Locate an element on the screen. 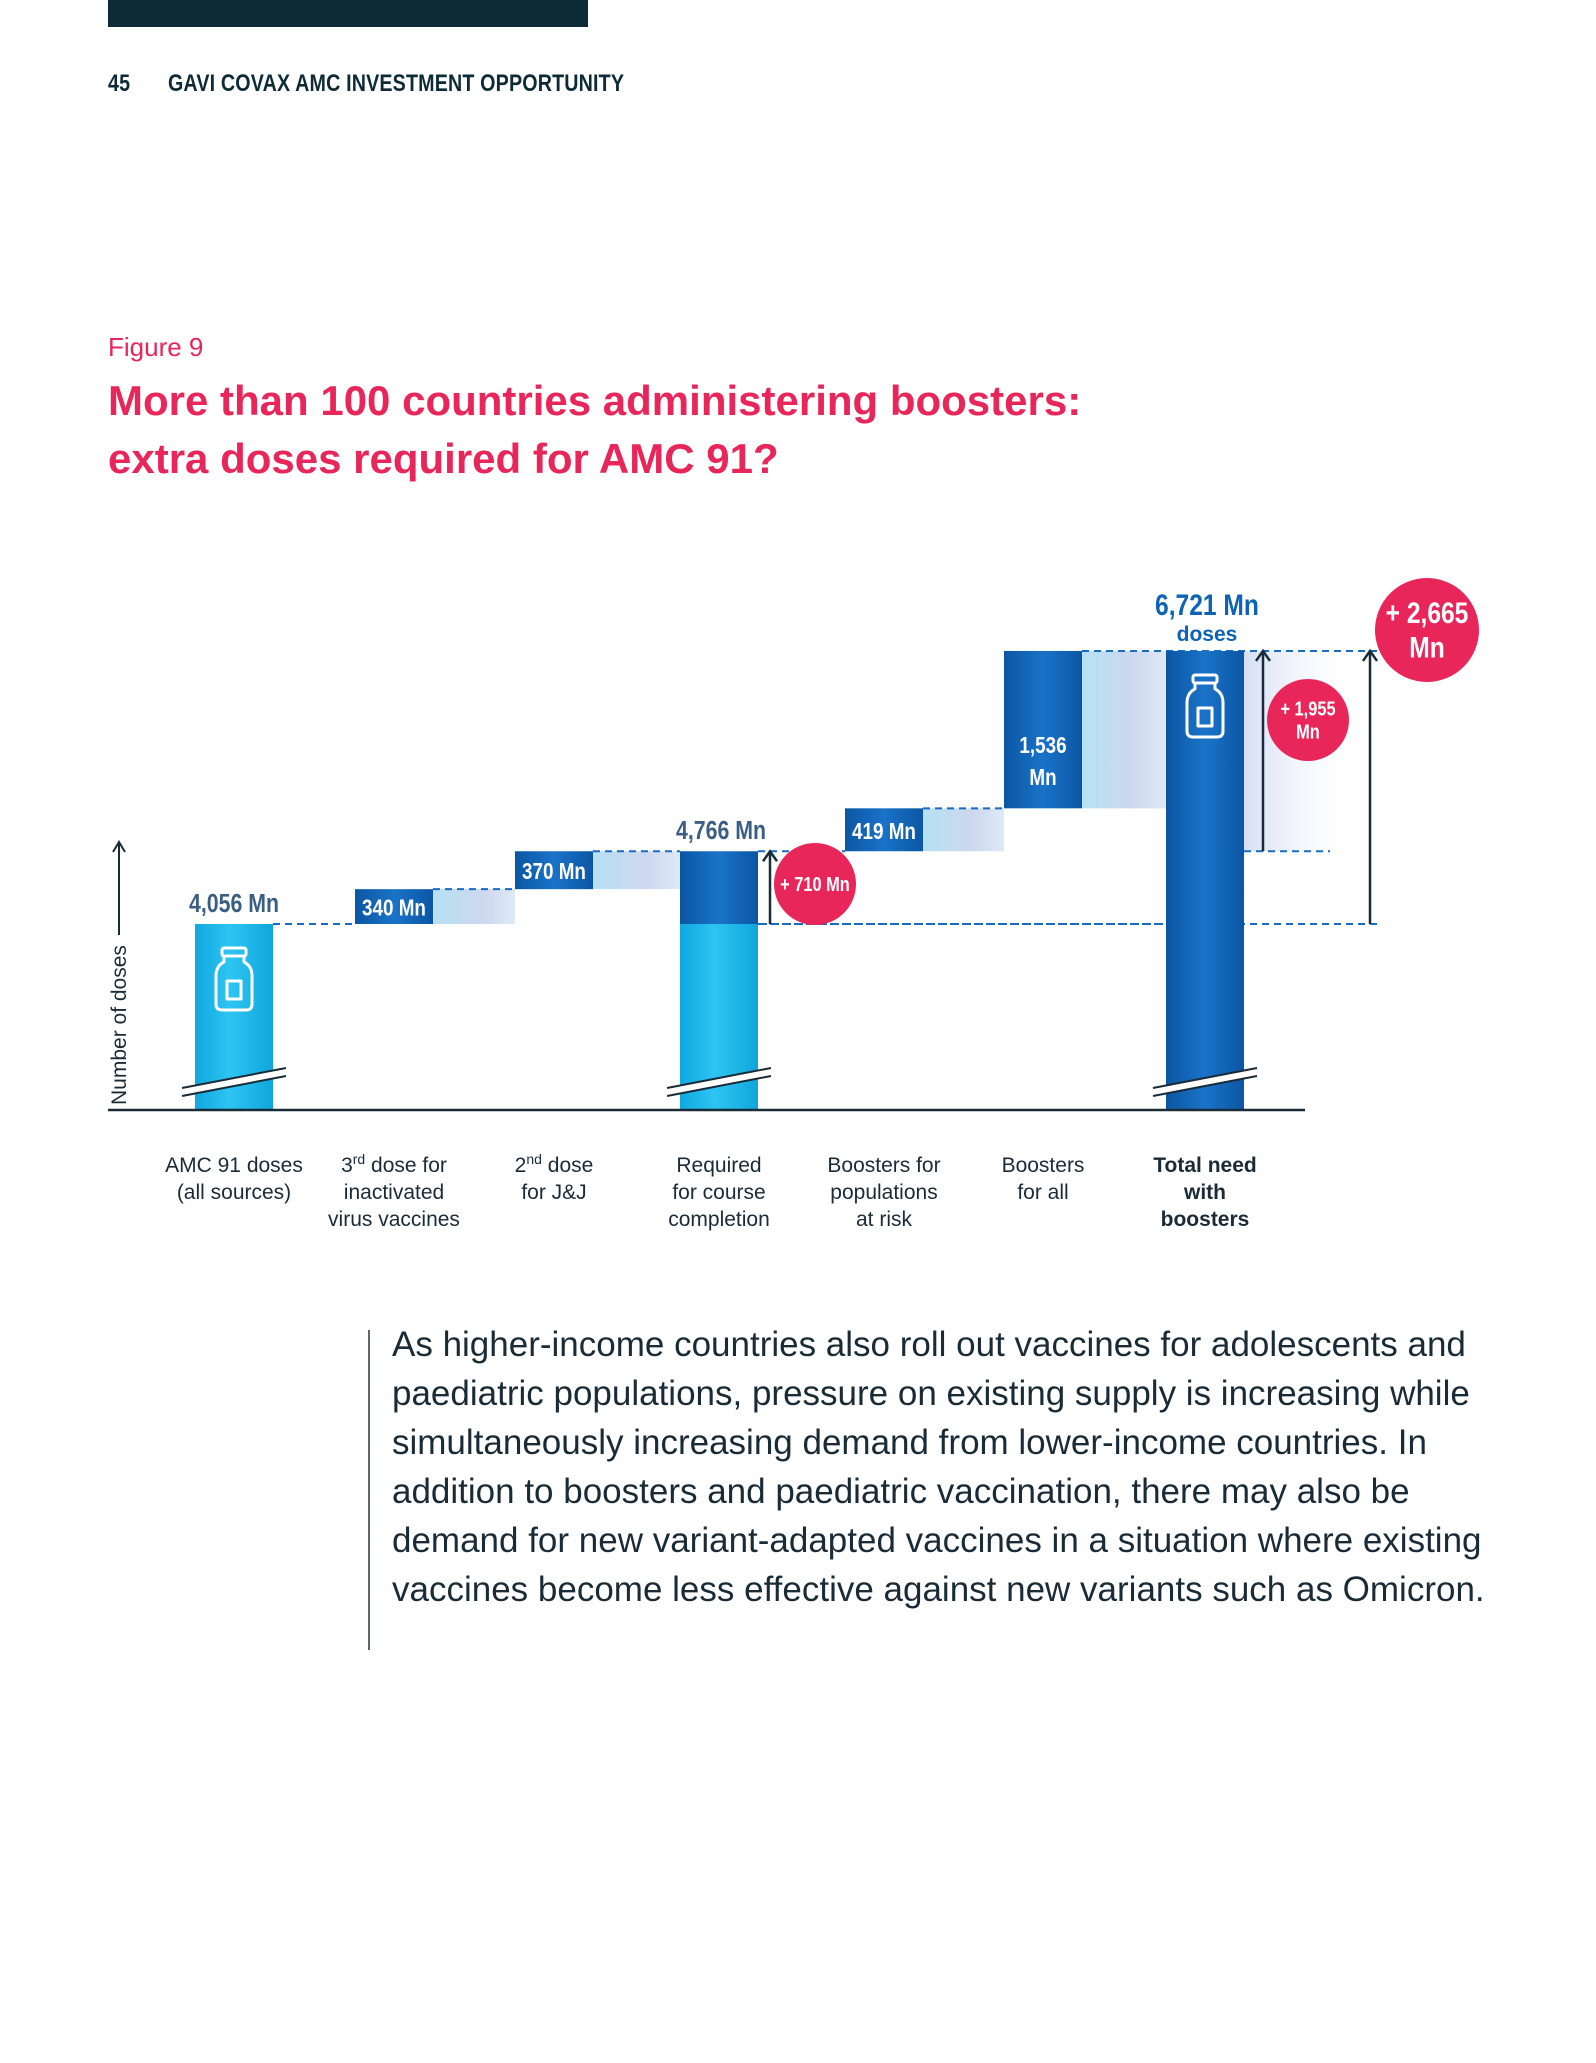 The width and height of the screenshot is (1596, 2063). category-label-4-line-2: populations is located at coordinates (883, 1192).